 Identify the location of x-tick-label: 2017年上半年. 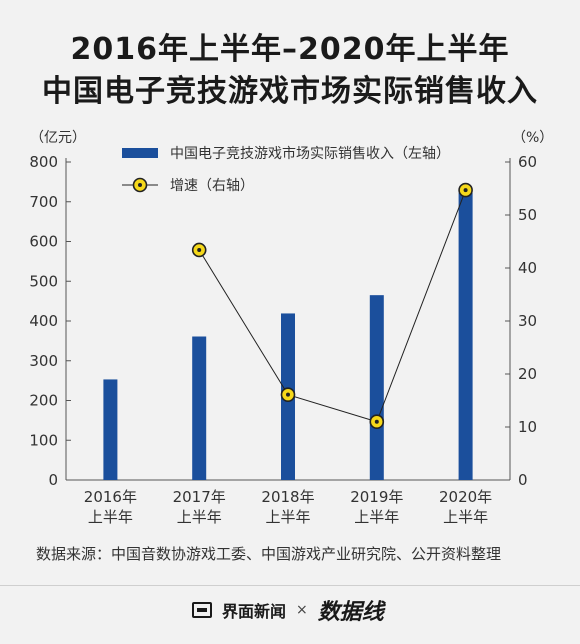
(199, 507).